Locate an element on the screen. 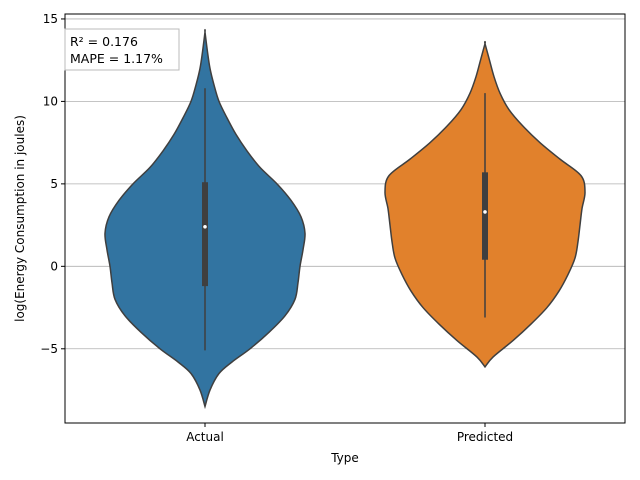  y-axis-title: log(Energy Consumption in joules) is located at coordinates (20, 218).